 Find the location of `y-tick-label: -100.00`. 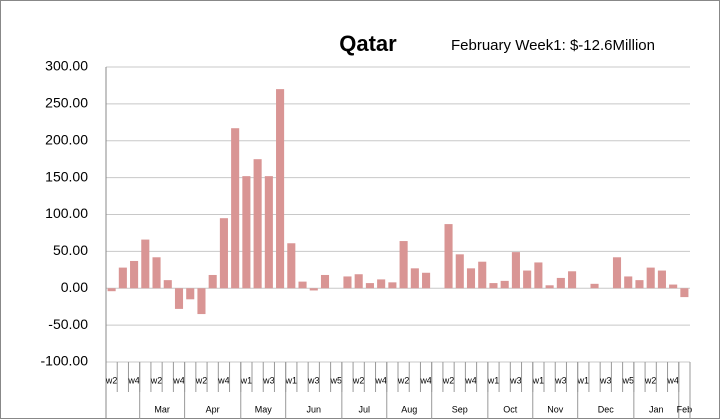

y-tick-label: -100.00 is located at coordinates (65, 361).